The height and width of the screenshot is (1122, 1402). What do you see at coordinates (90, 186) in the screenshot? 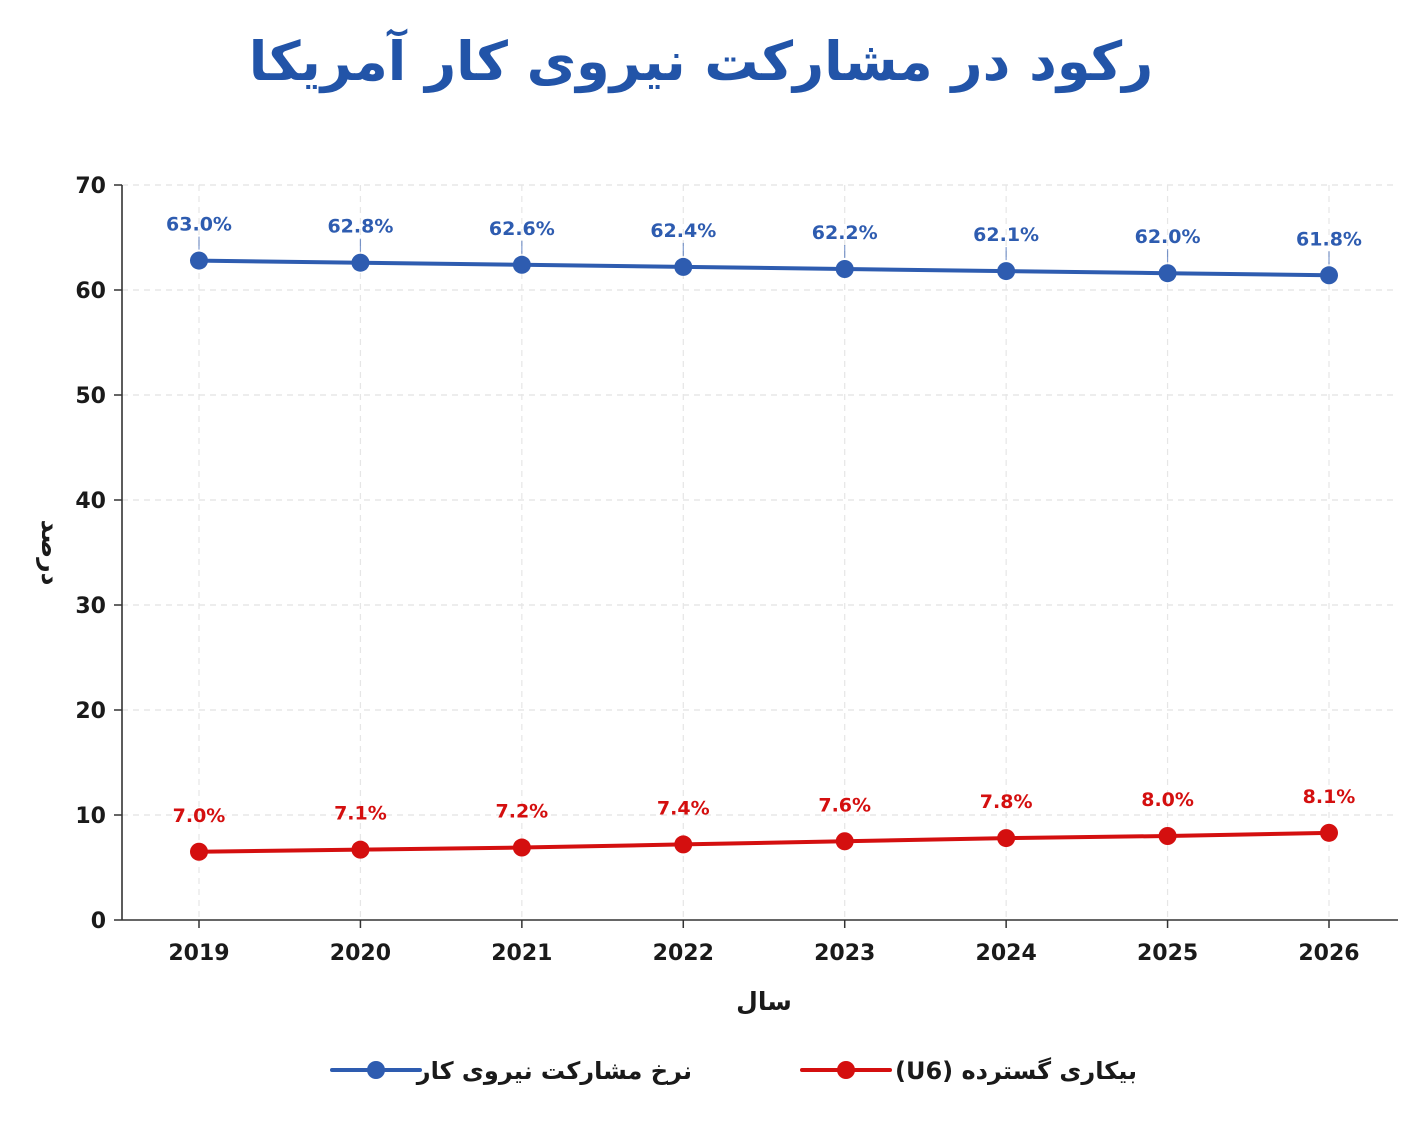
I see `y-tick-label: 70` at bounding box center [90, 186].